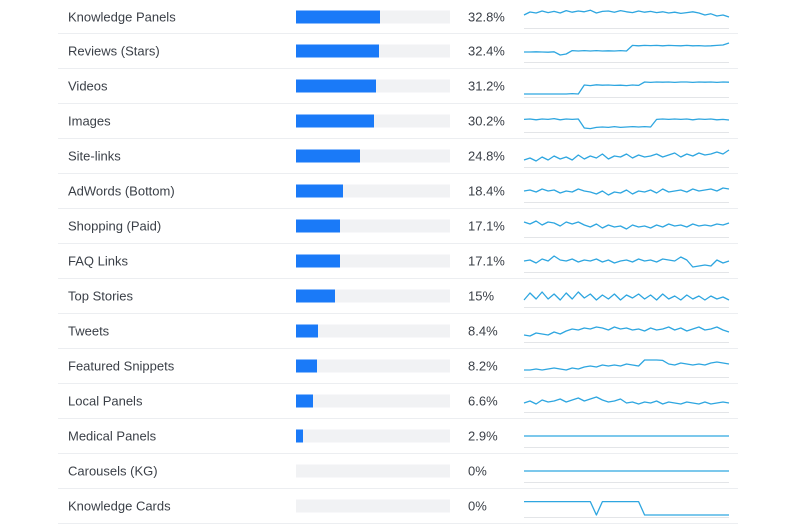 The width and height of the screenshot is (800, 530). Describe the element at coordinates (486, 191) in the screenshot. I see `feature-percent: 18.4%` at that location.